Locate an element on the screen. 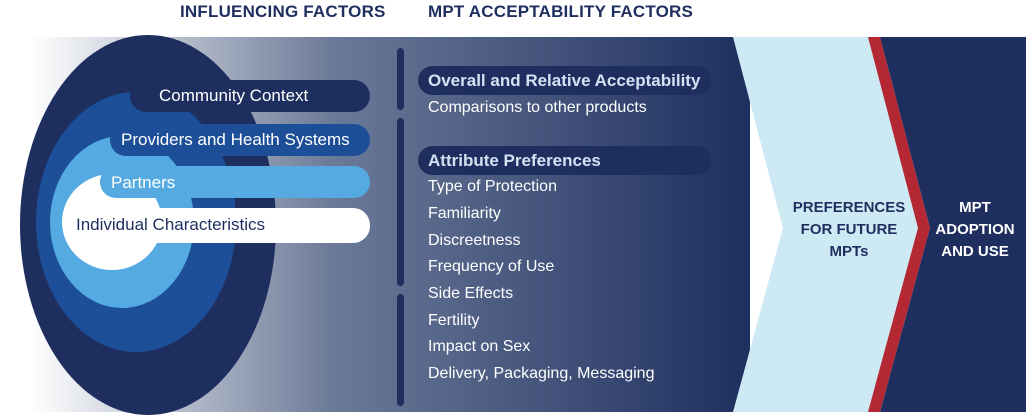 This screenshot has width=1026, height=416. attribute-preferences-title: Attribute Preferences is located at coordinates (514, 160).